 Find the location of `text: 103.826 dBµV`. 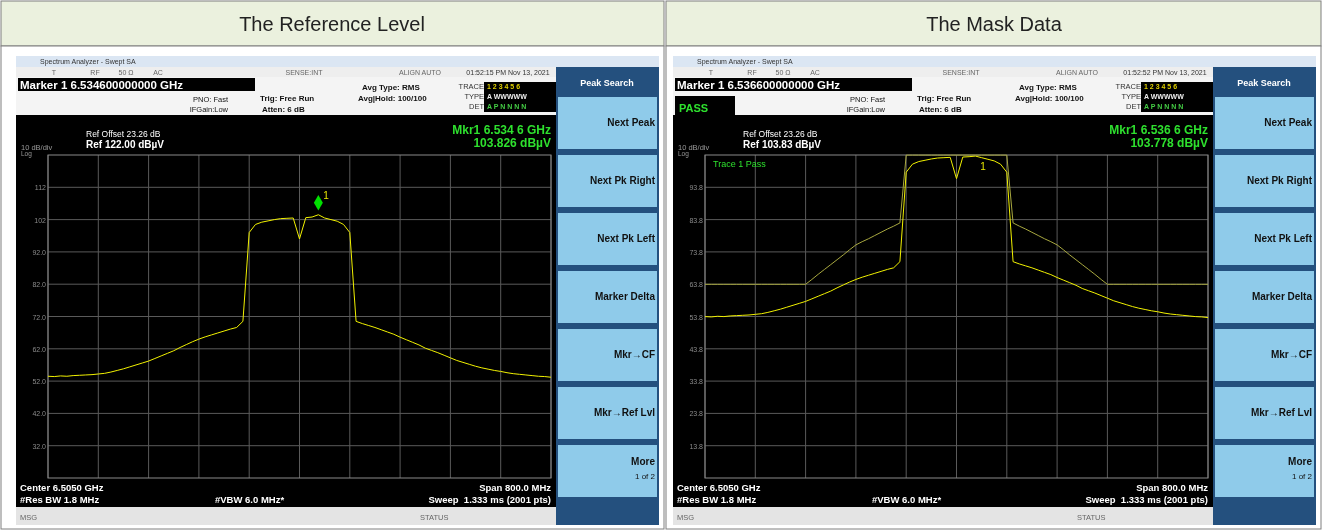

text: 103.826 dBµV is located at coordinates (512, 143).